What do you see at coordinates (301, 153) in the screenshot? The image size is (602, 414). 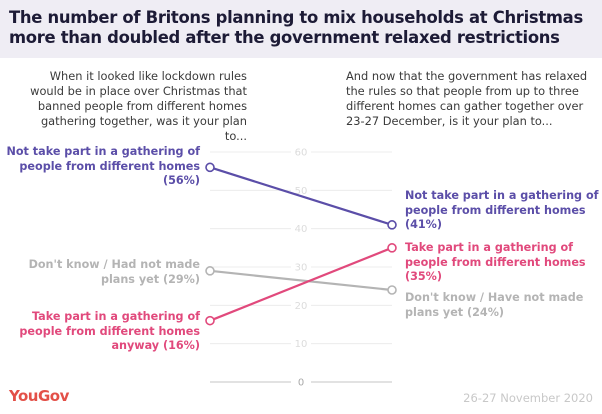 I see `y-tick-label: 60` at bounding box center [301, 153].